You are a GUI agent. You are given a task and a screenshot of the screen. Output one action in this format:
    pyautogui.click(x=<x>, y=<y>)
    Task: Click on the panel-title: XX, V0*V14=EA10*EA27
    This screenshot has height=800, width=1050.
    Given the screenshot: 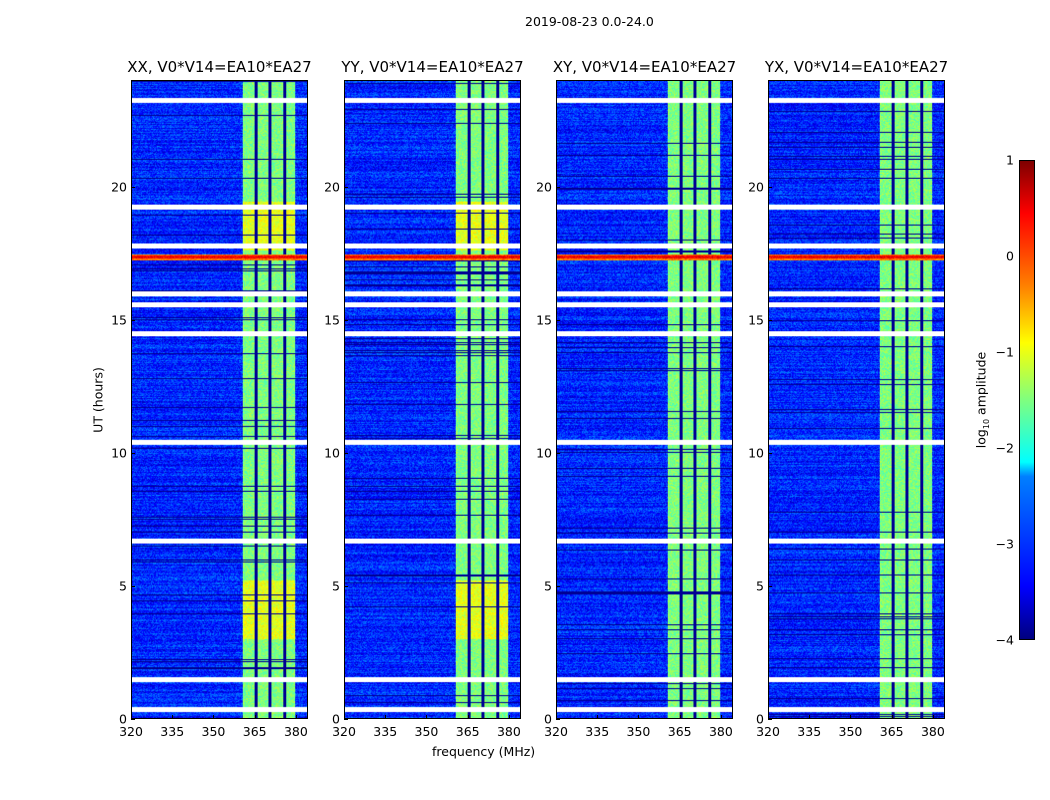 What is the action you would take?
    pyautogui.click(x=219, y=67)
    